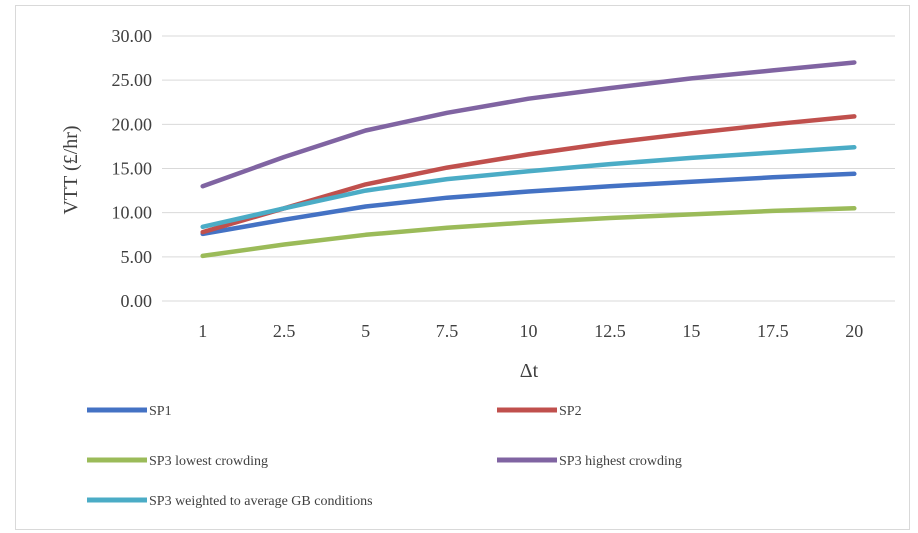 The width and height of the screenshot is (918, 533). Describe the element at coordinates (610, 331) in the screenshot. I see `x-tick-label: 12.5` at that location.